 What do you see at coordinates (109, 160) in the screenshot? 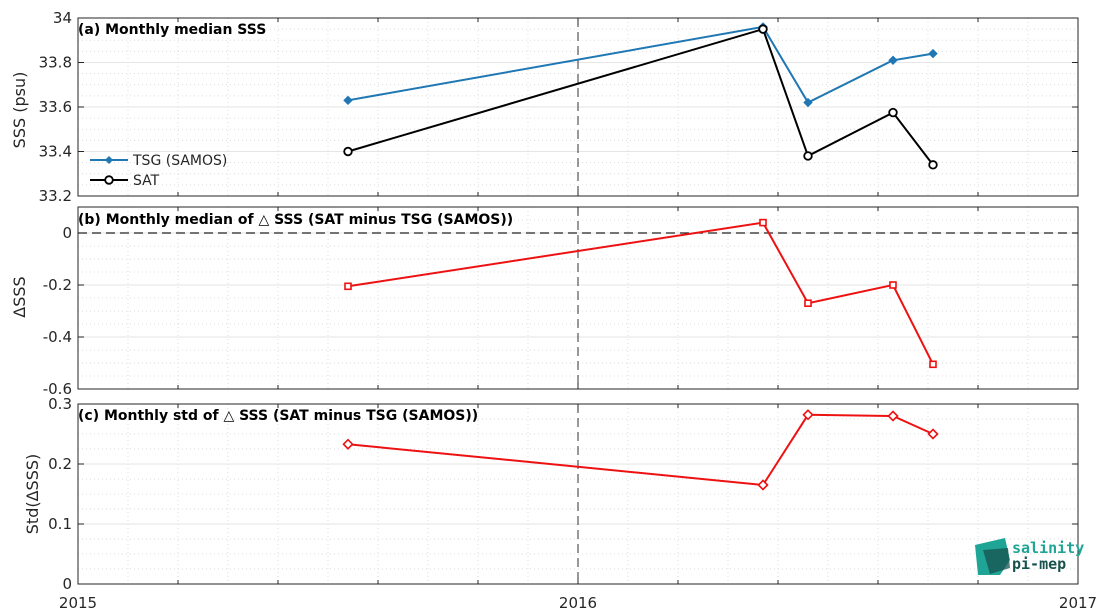
I see `legend-tsg-marker` at bounding box center [109, 160].